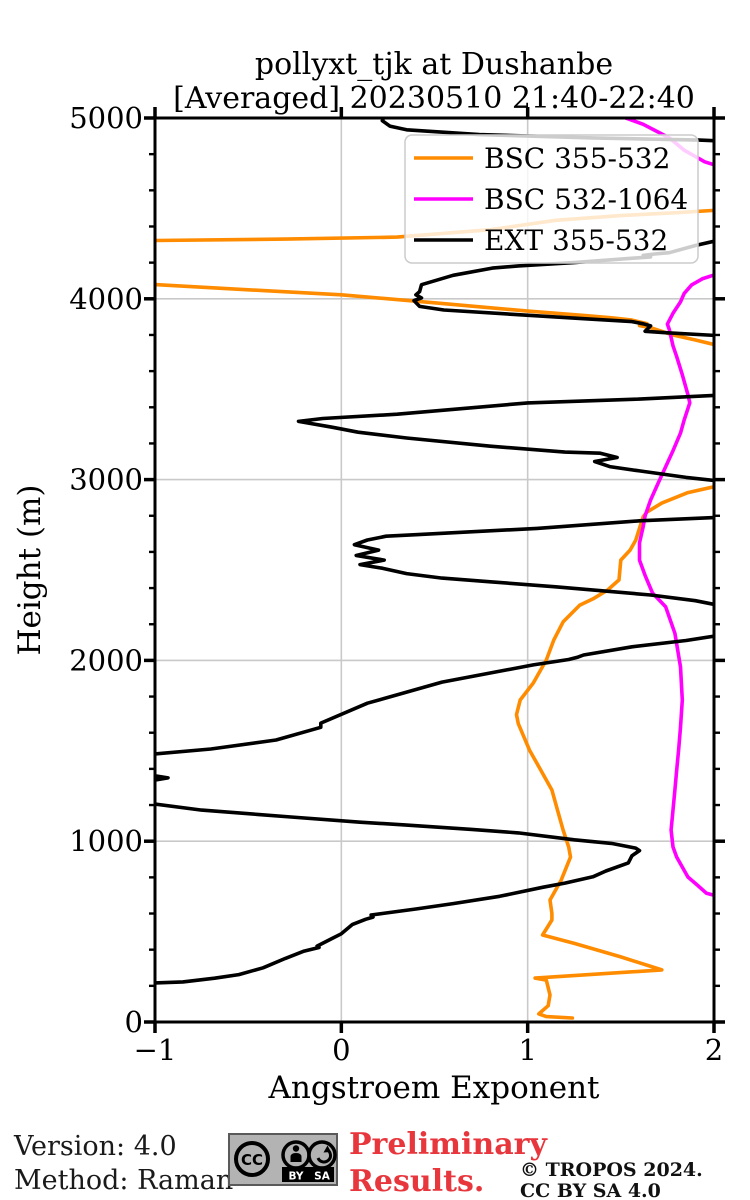  I want to click on y-axis-label: Height (m), so click(30, 570).